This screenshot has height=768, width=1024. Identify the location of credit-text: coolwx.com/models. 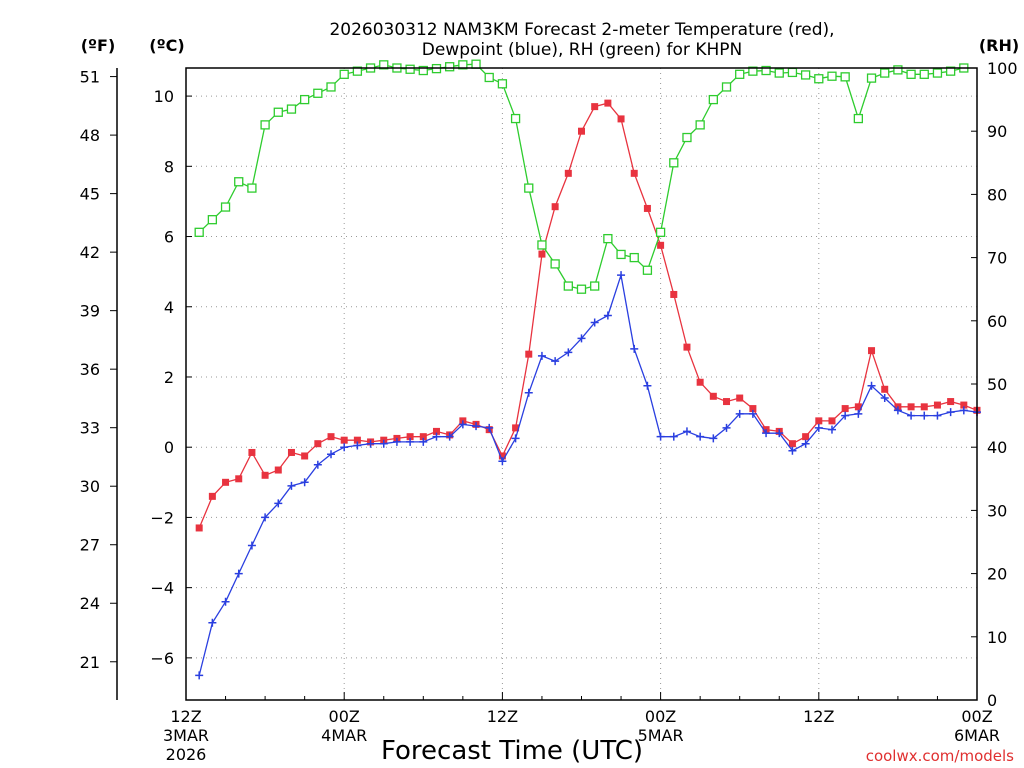
(940, 756).